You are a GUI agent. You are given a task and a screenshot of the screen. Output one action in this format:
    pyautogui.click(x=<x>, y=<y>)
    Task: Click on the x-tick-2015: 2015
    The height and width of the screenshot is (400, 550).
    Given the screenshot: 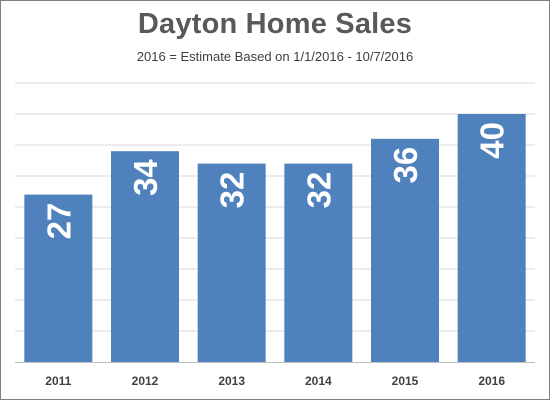 What is the action you would take?
    pyautogui.click(x=405, y=381)
    